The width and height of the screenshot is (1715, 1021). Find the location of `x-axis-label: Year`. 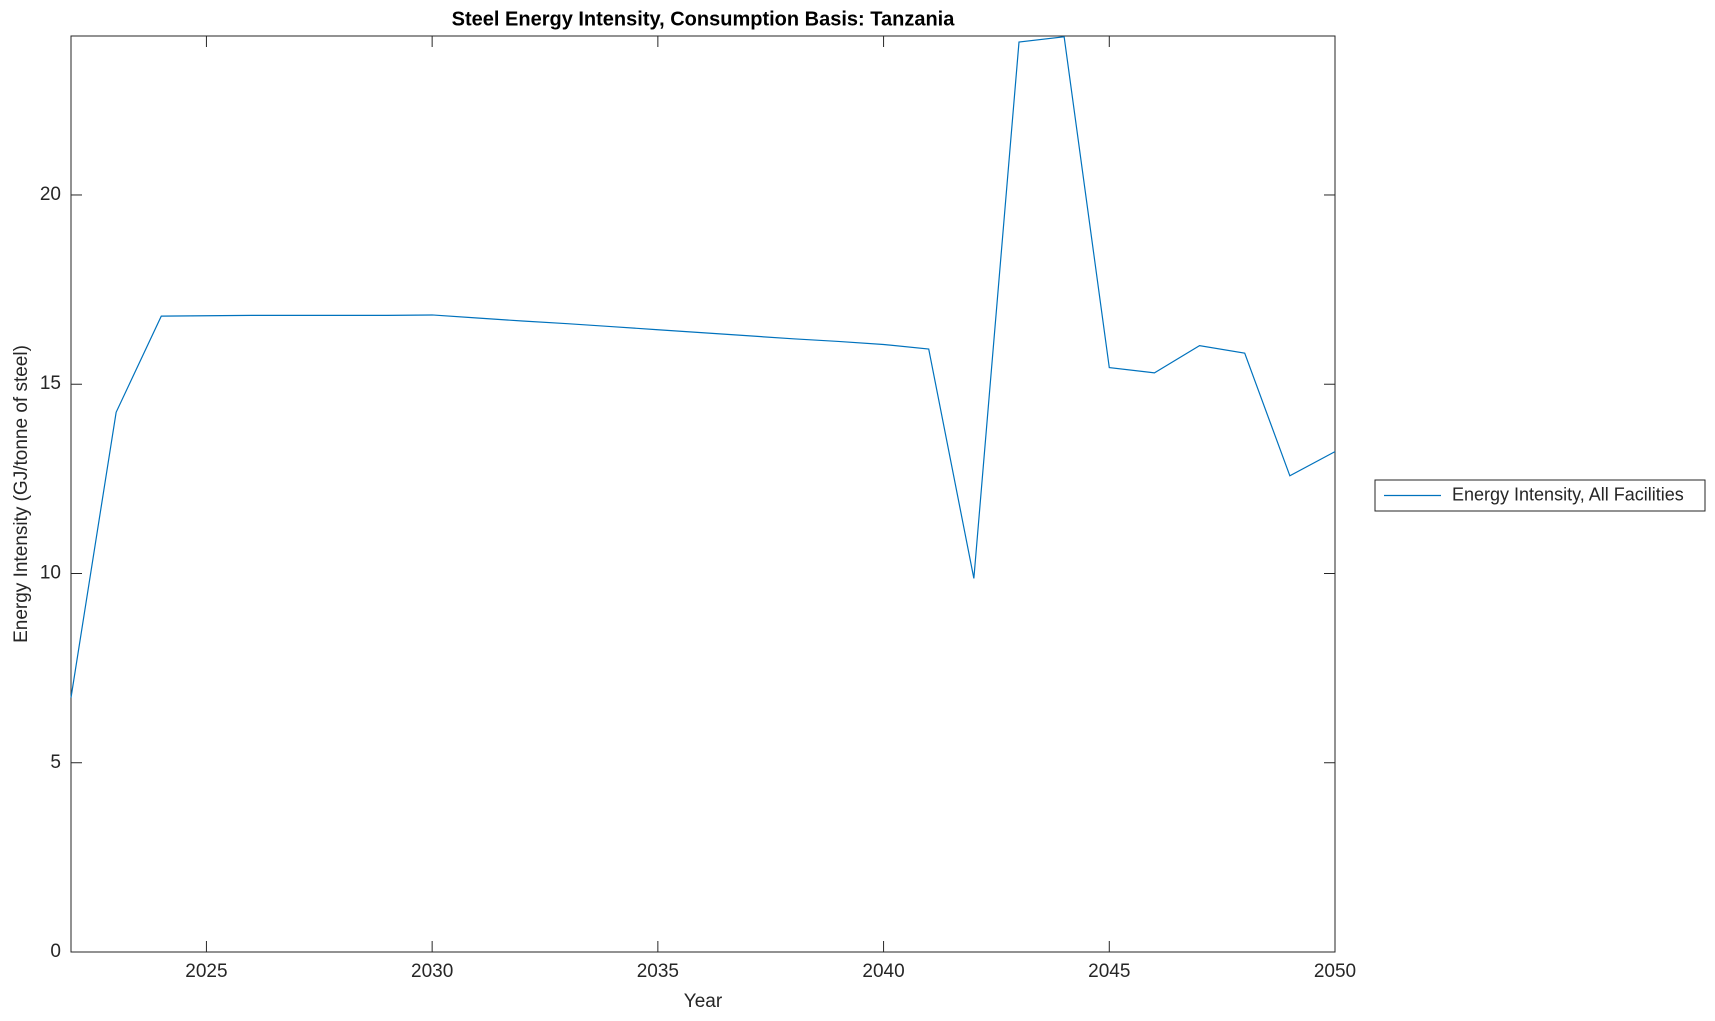

x-axis-label: Year is located at coordinates (703, 1001).